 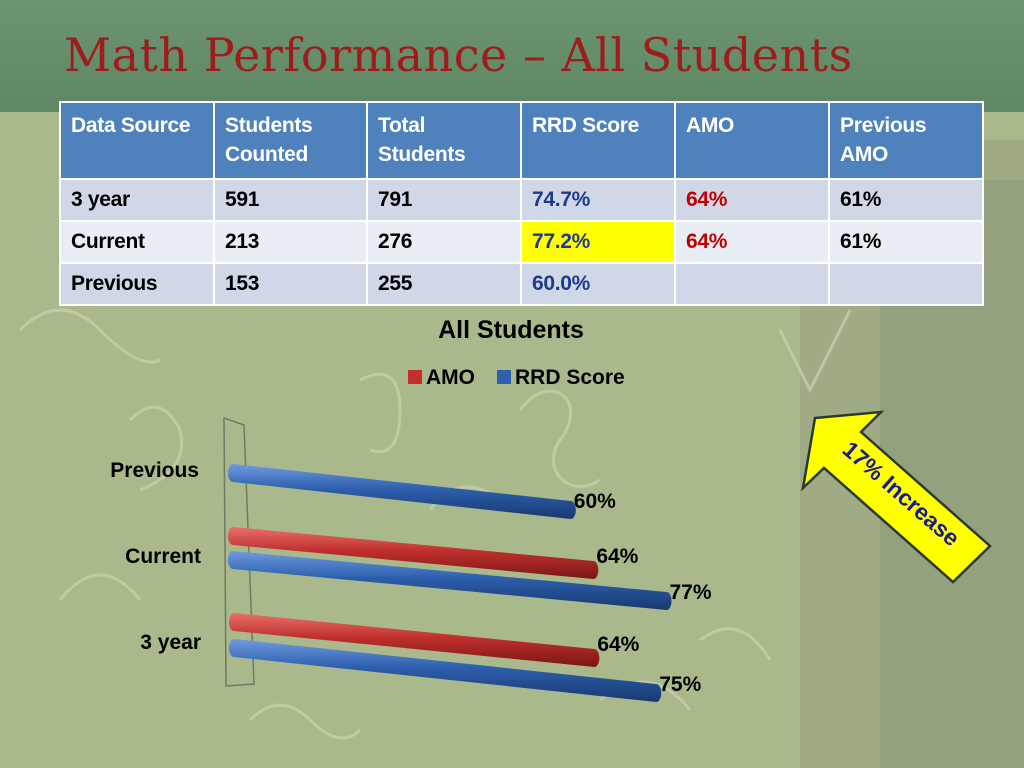 What do you see at coordinates (598, 140) in the screenshot?
I see `header-rrd-score: RRD Score` at bounding box center [598, 140].